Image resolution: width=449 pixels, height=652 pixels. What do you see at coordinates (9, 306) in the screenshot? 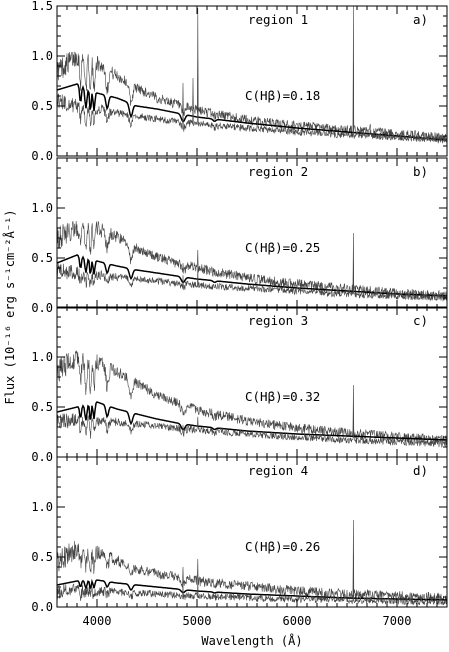
I see `y-axis-label: Flux (10⁻¹⁶ erg s⁻¹cm⁻²Å⁻¹)` at bounding box center [9, 306].